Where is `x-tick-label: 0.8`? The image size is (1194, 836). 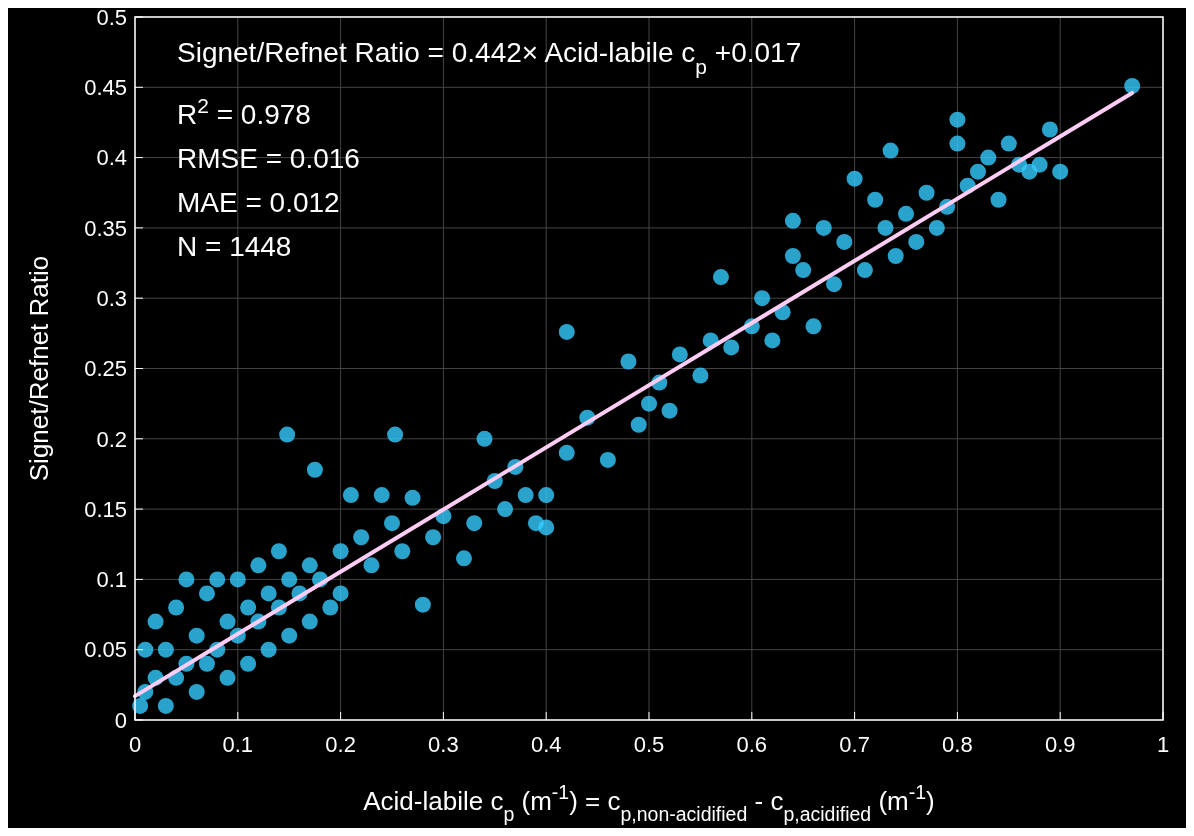 x-tick-label: 0.8 is located at coordinates (957, 744).